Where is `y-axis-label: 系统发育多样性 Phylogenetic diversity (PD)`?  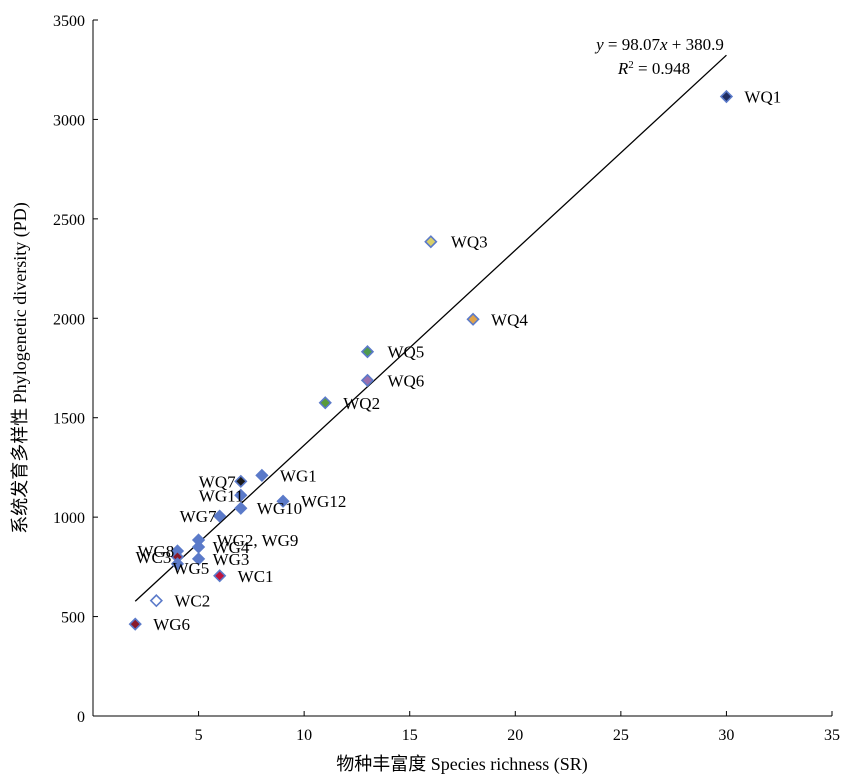
y-axis-label: 系统发育多样性 Phylogenetic diversity (PD) is located at coordinates (20, 367).